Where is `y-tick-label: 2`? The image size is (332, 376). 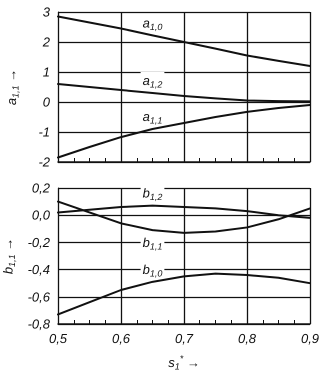 y-tick-label: 2 is located at coordinates (46, 42).